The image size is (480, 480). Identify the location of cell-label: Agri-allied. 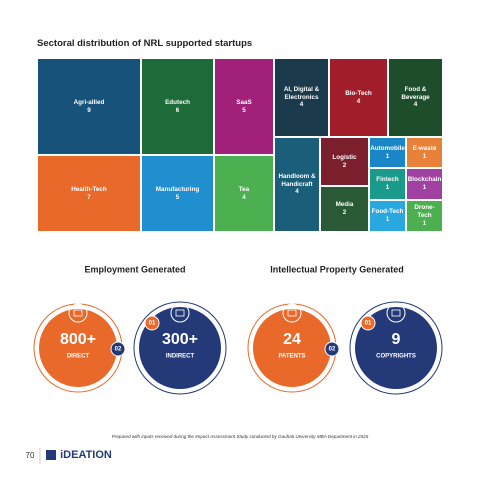
(89, 102).